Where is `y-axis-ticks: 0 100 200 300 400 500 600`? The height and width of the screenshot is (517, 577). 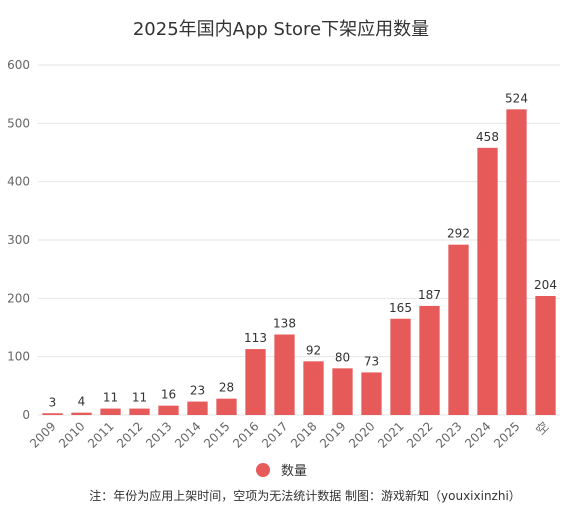 y-axis-ticks: 0 100 200 300 400 500 600 is located at coordinates (18, 240).